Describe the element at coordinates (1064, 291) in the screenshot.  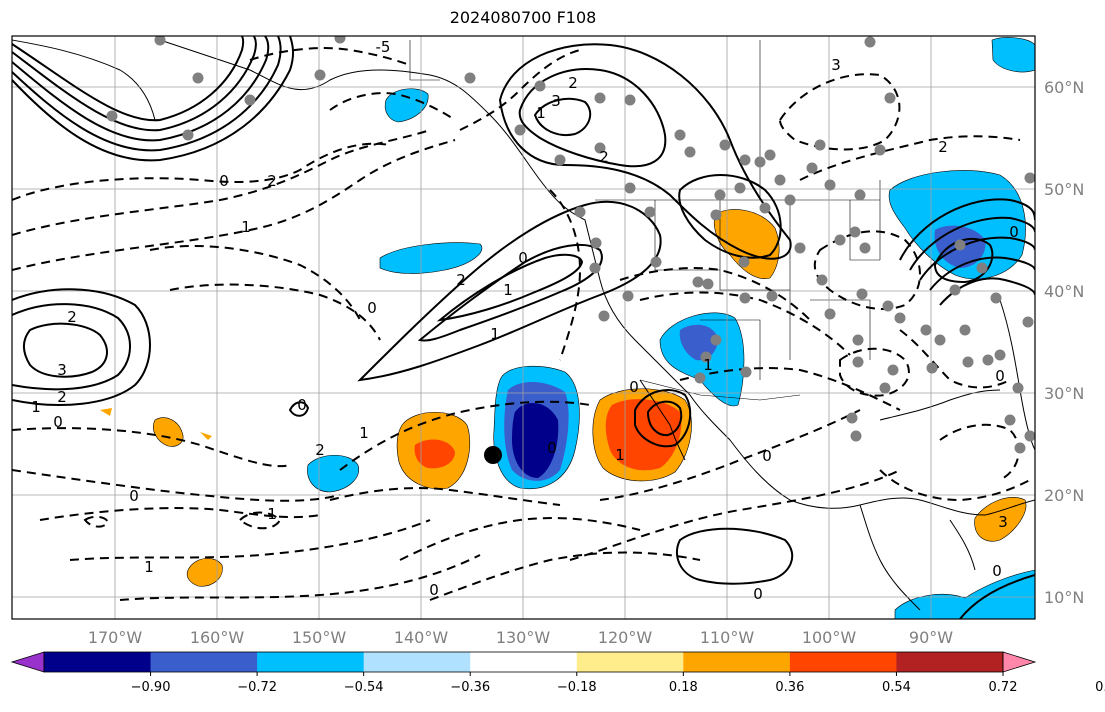
I see `lat-label: 40°N` at that location.